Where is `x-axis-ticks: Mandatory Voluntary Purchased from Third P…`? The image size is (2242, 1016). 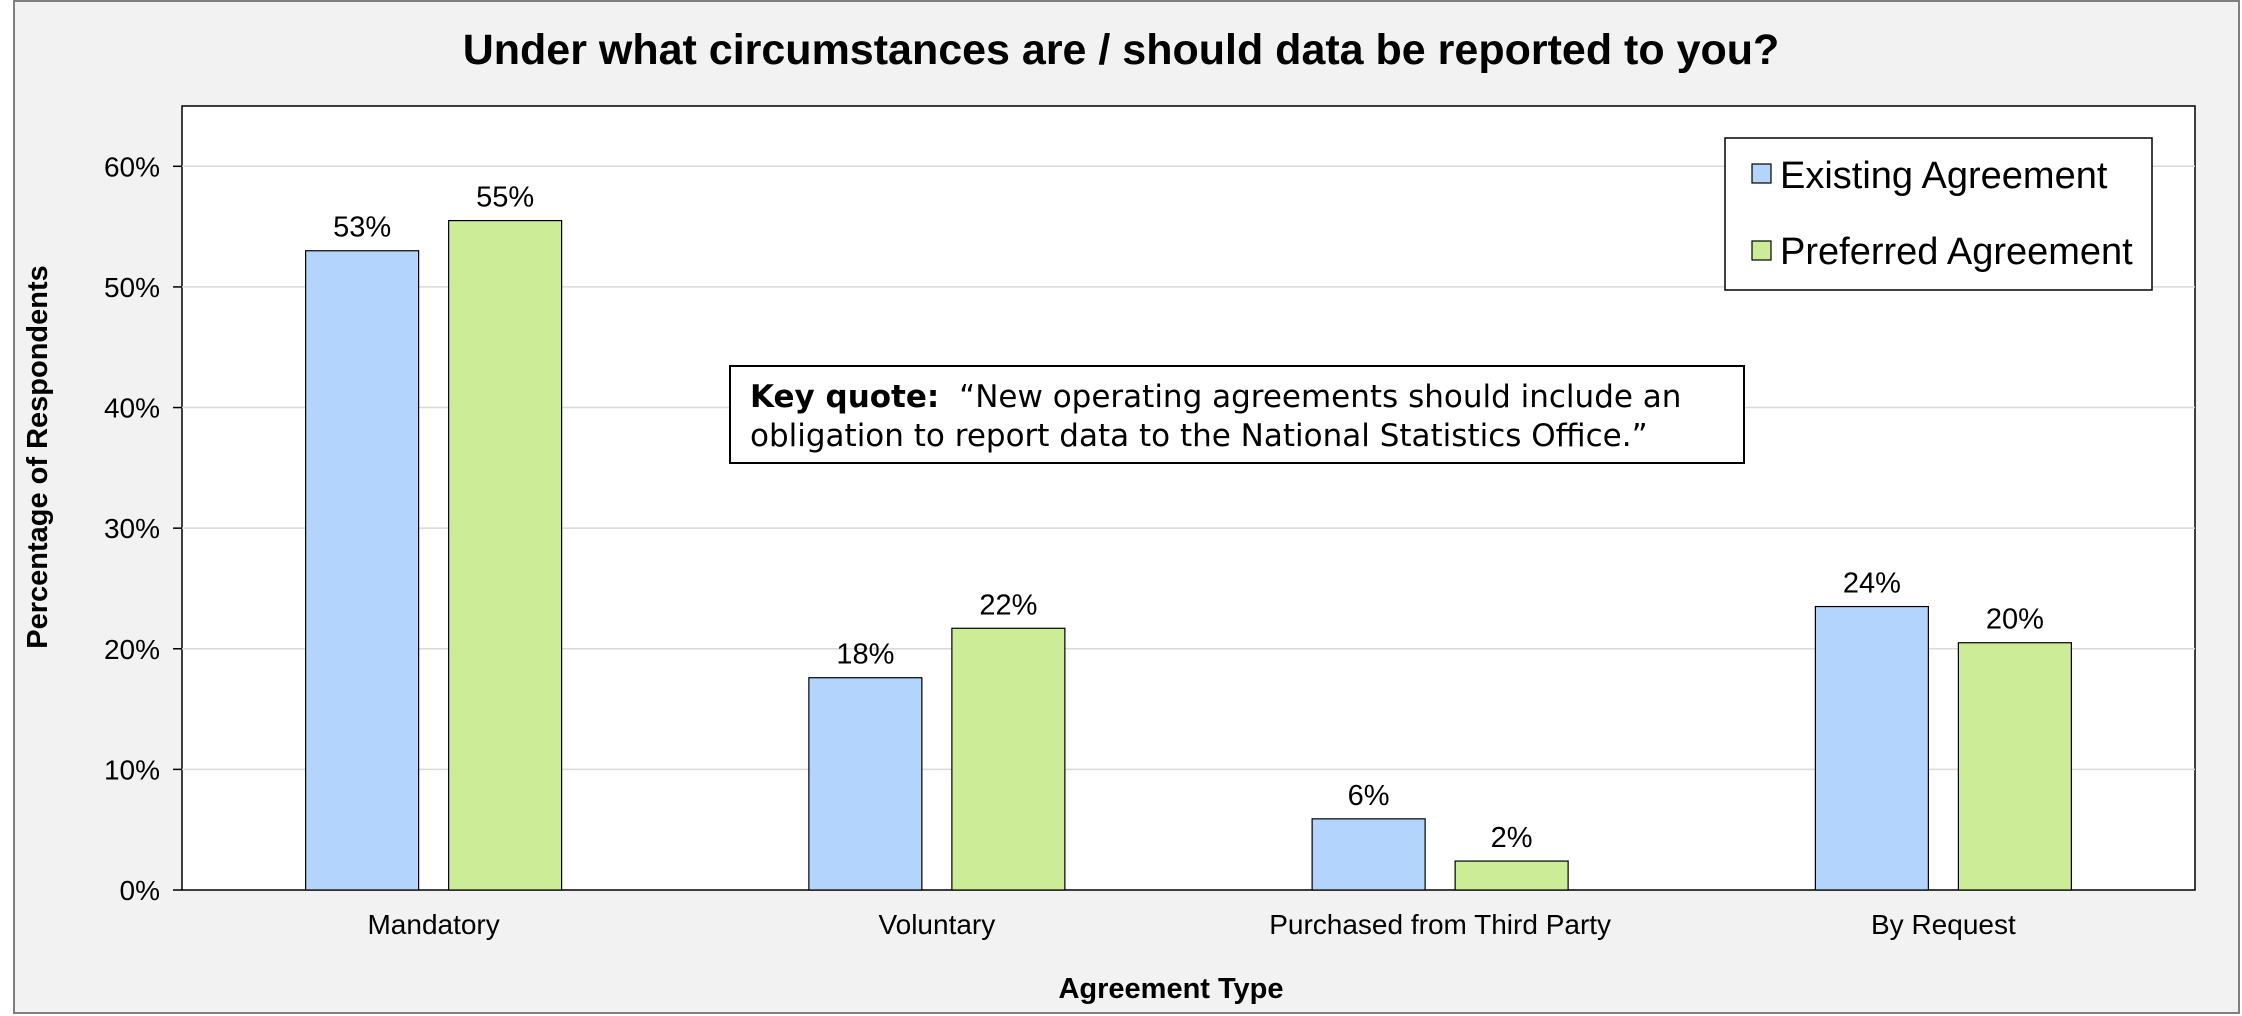 x-axis-ticks: Mandatory Voluntary Purchased from Third P… is located at coordinates (1191, 924).